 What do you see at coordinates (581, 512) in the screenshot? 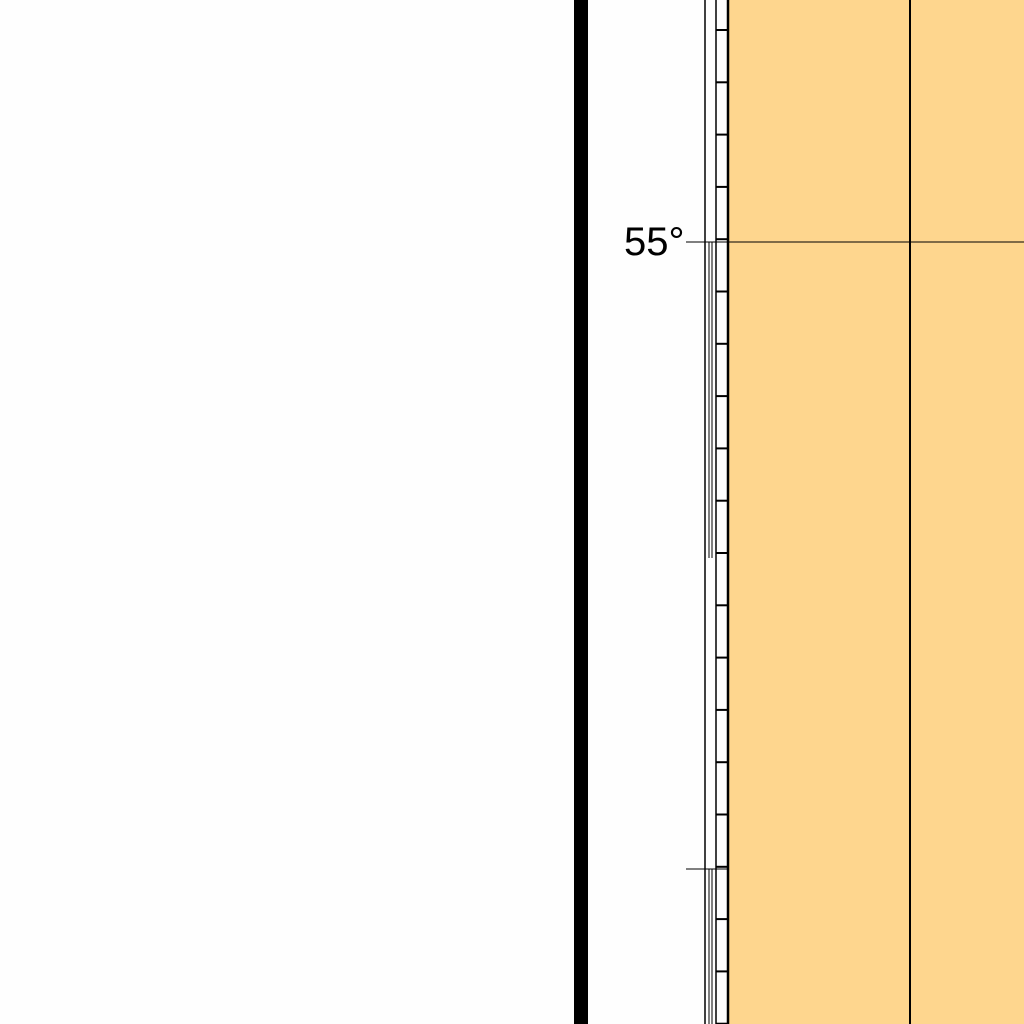
I see `neatline-thick` at bounding box center [581, 512].